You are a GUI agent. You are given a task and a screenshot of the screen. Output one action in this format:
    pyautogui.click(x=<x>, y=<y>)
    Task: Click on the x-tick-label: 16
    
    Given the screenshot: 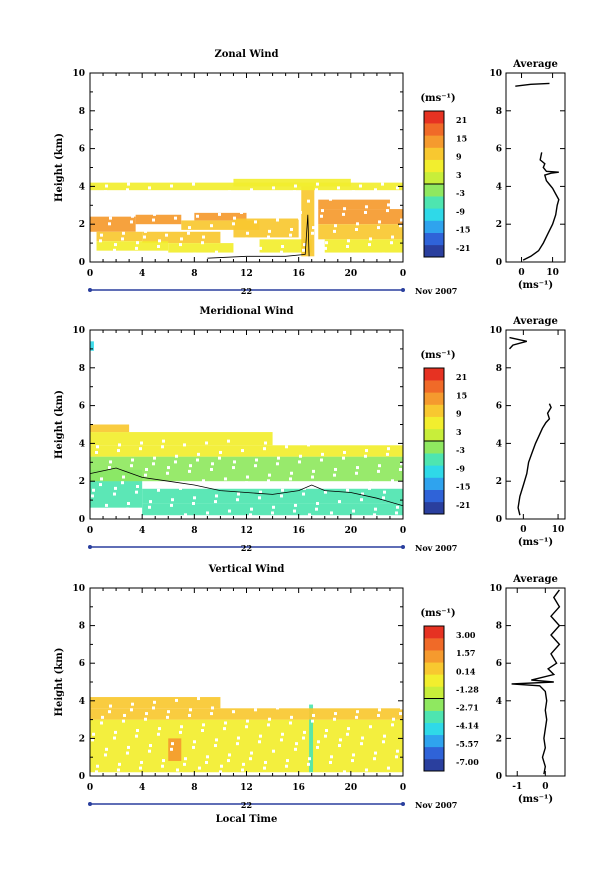 What is the action you would take?
    pyautogui.click(x=298, y=274)
    